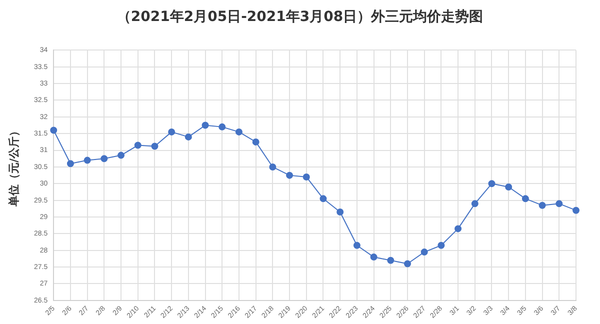  Describe the element at coordinates (14, 166) in the screenshot. I see `y-axis-title: 单位（元/公斤）` at that location.